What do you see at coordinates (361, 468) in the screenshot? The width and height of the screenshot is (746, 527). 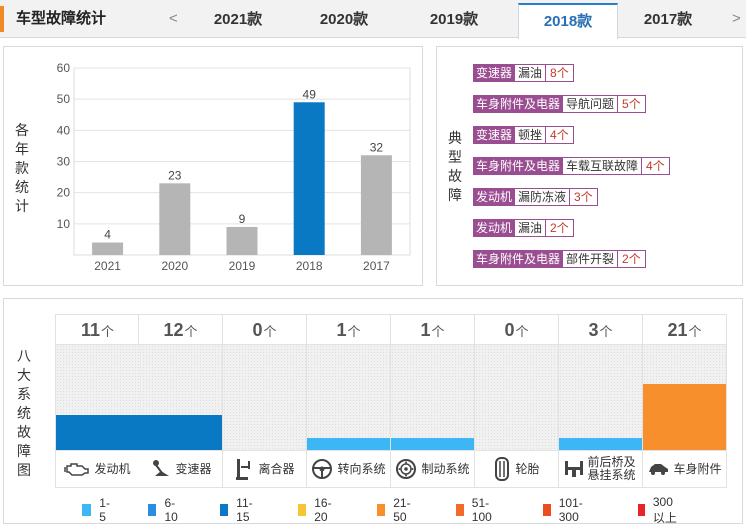 I see `system-name: 转向系统` at bounding box center [361, 468].